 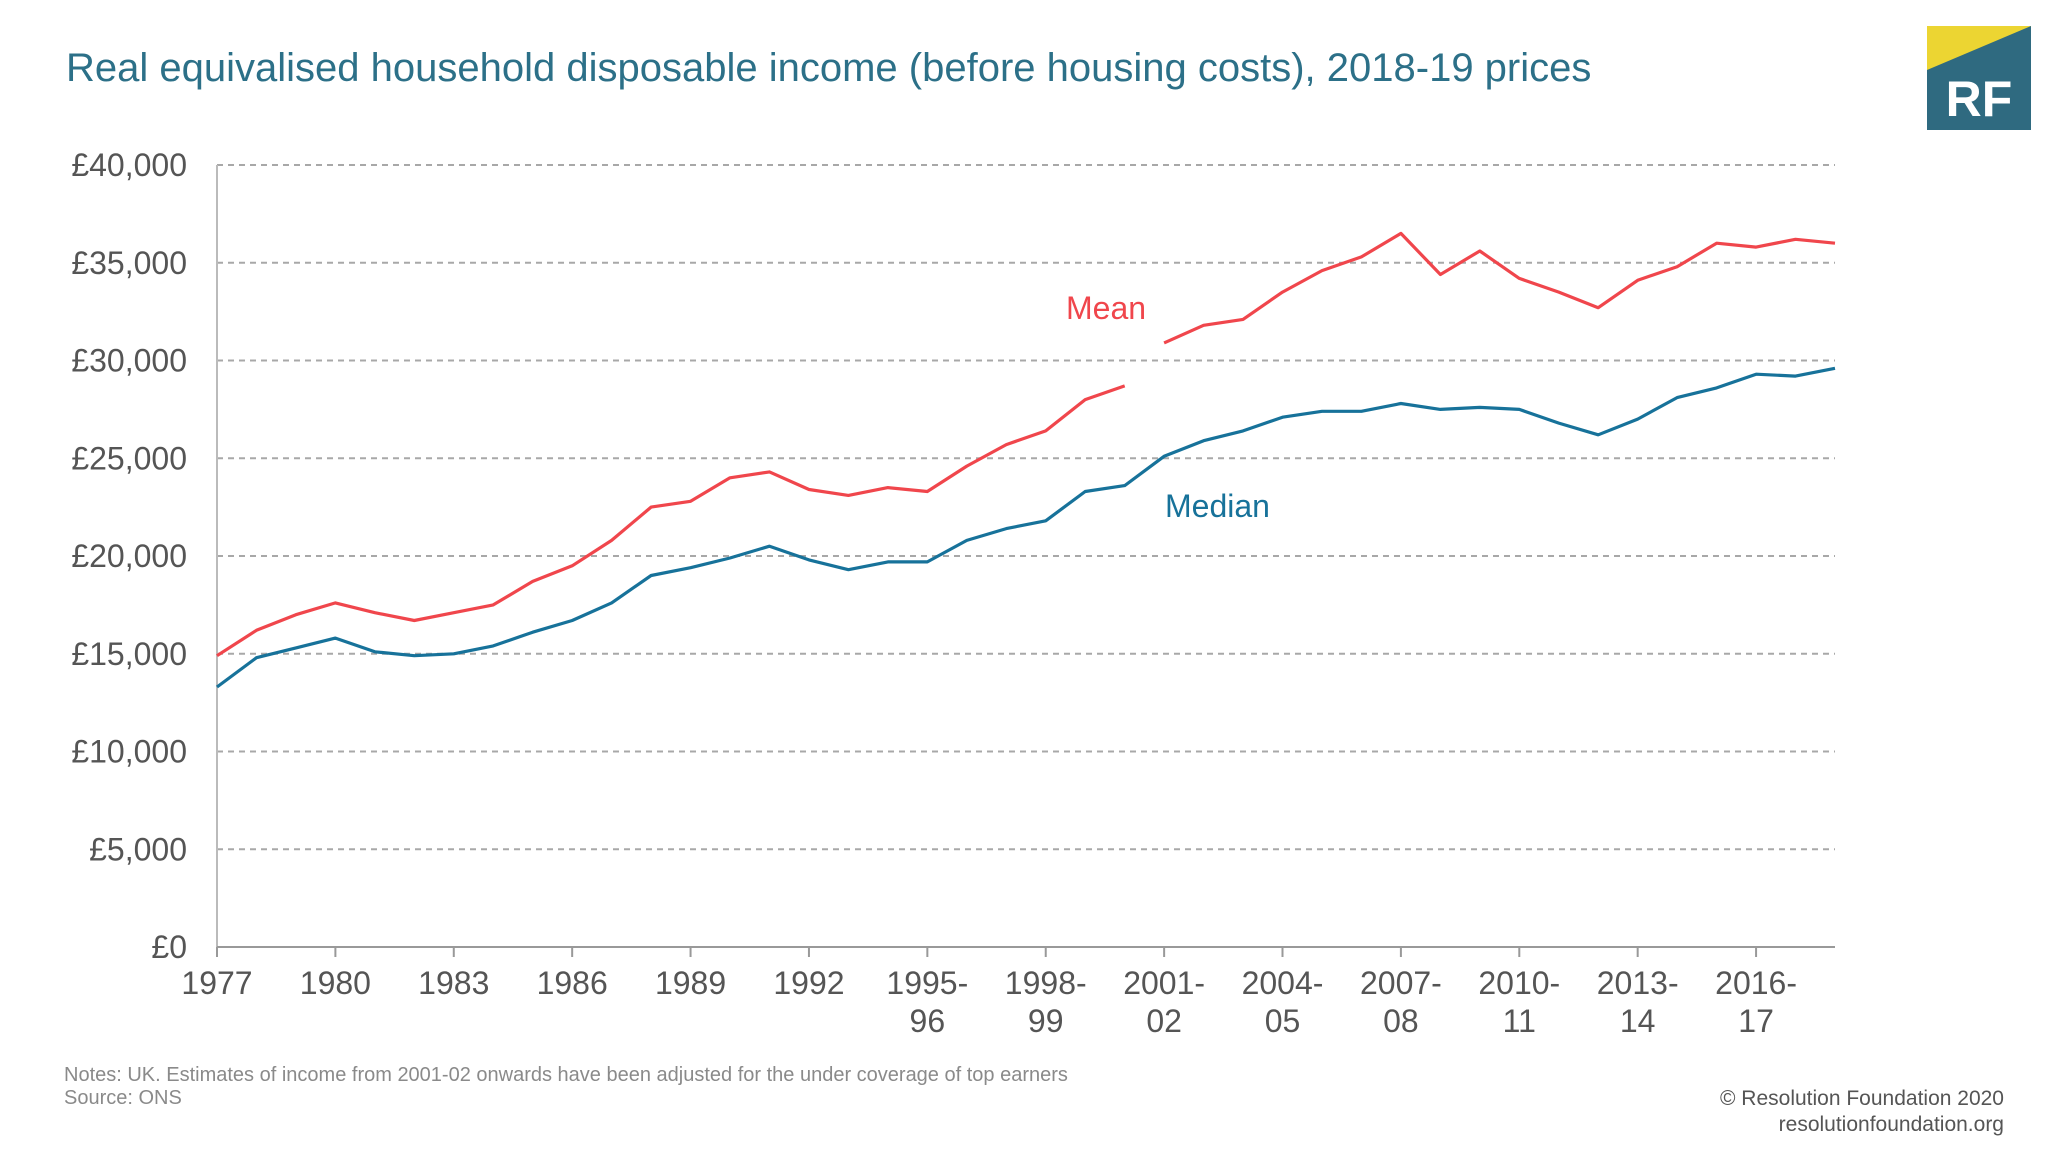 What do you see at coordinates (123, 1098) in the screenshot?
I see `source-text: Source: ONS` at bounding box center [123, 1098].